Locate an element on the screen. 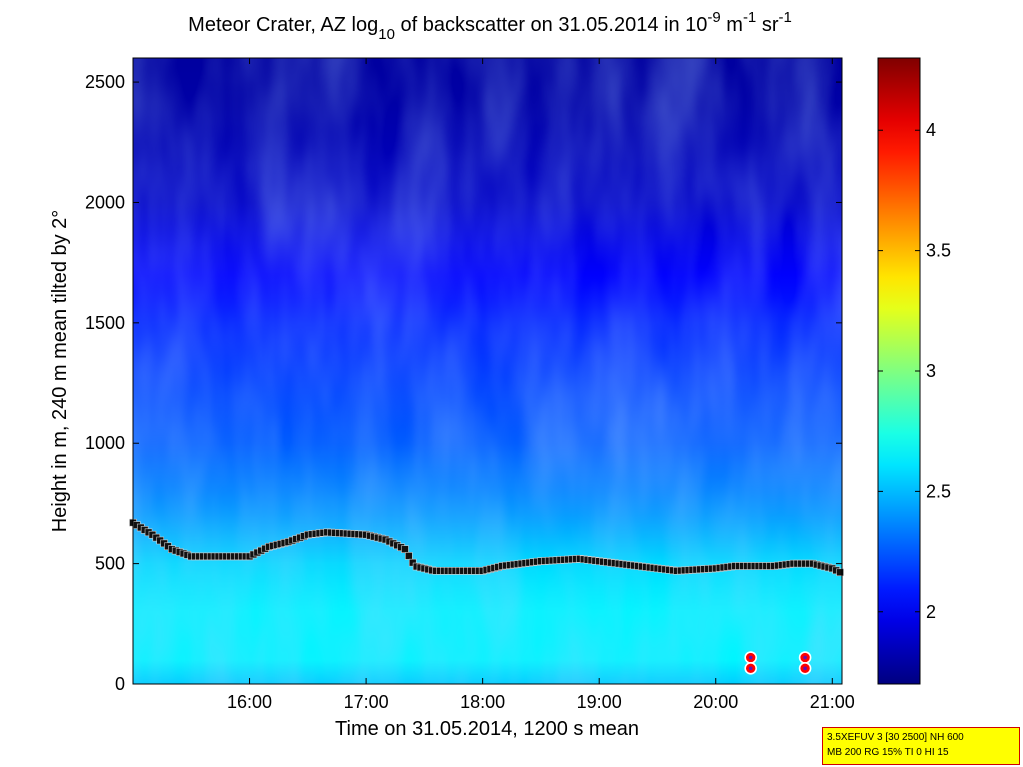 The height and width of the screenshot is (767, 1023). colorbar-tick-label: 2.5 is located at coordinates (938, 491).